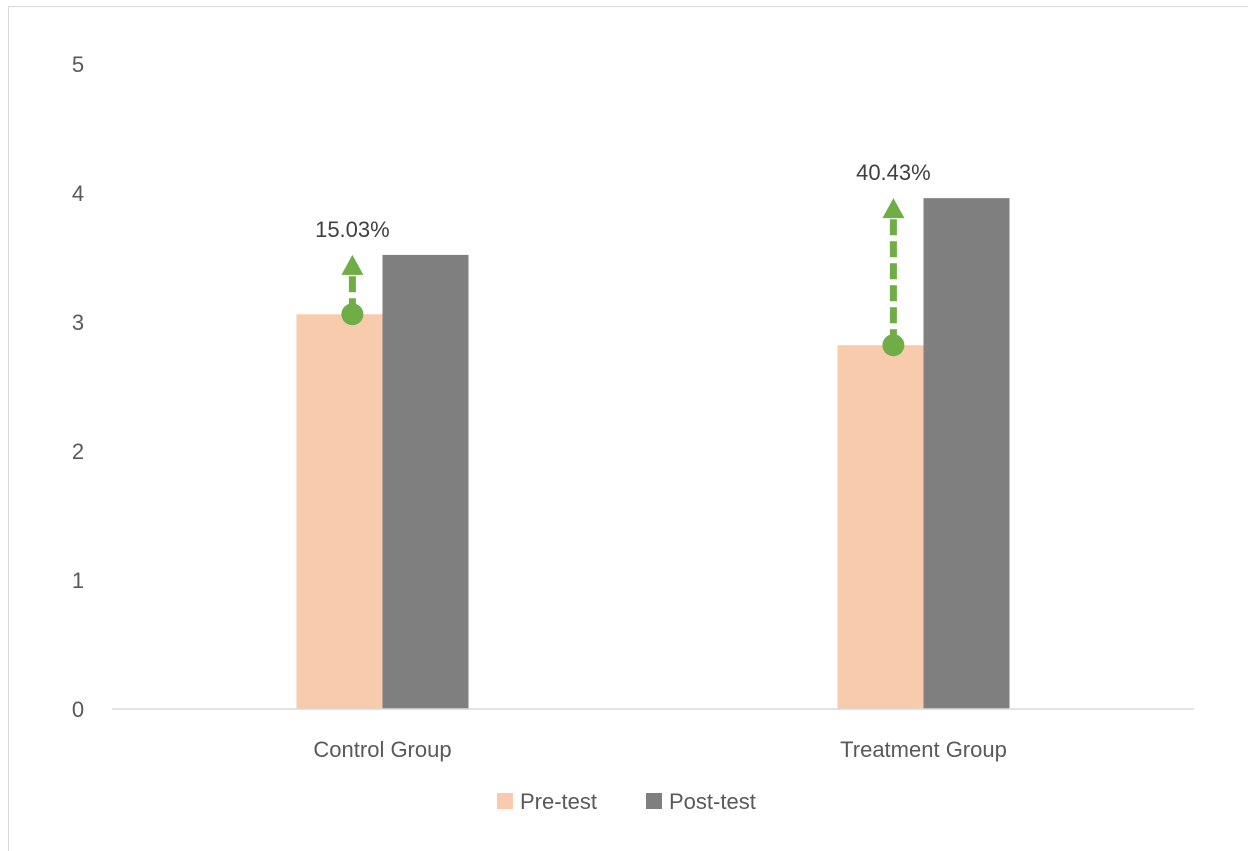  Describe the element at coordinates (382, 749) in the screenshot. I see `x-tick-label: Control Group` at that location.